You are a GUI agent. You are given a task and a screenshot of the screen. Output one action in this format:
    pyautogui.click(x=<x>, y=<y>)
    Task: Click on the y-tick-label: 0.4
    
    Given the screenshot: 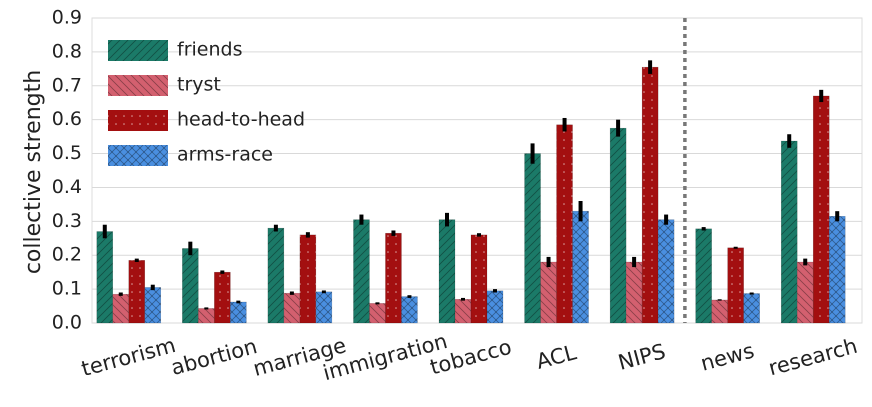 What is the action you would take?
    pyautogui.click(x=67, y=187)
    